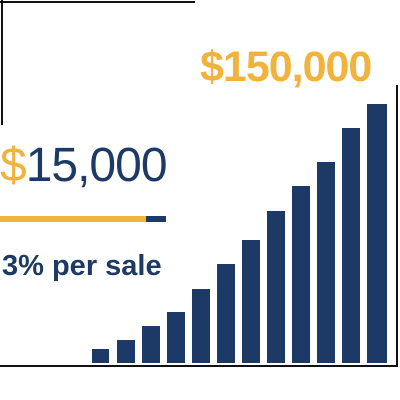  What do you see at coordinates (84, 165) in the screenshot?
I see `earnings-amount: $15,000` at bounding box center [84, 165].